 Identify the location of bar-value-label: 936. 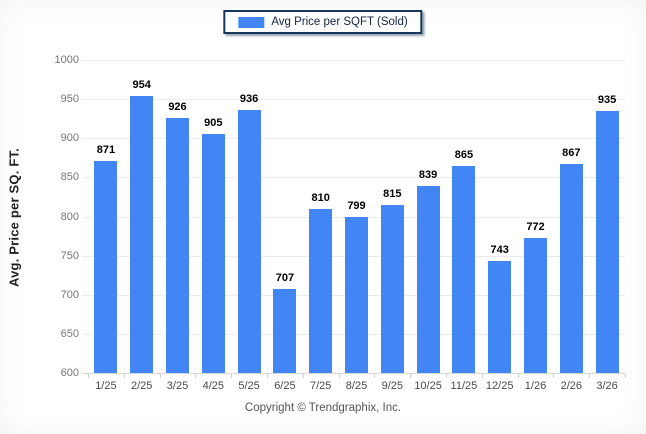
(249, 99).